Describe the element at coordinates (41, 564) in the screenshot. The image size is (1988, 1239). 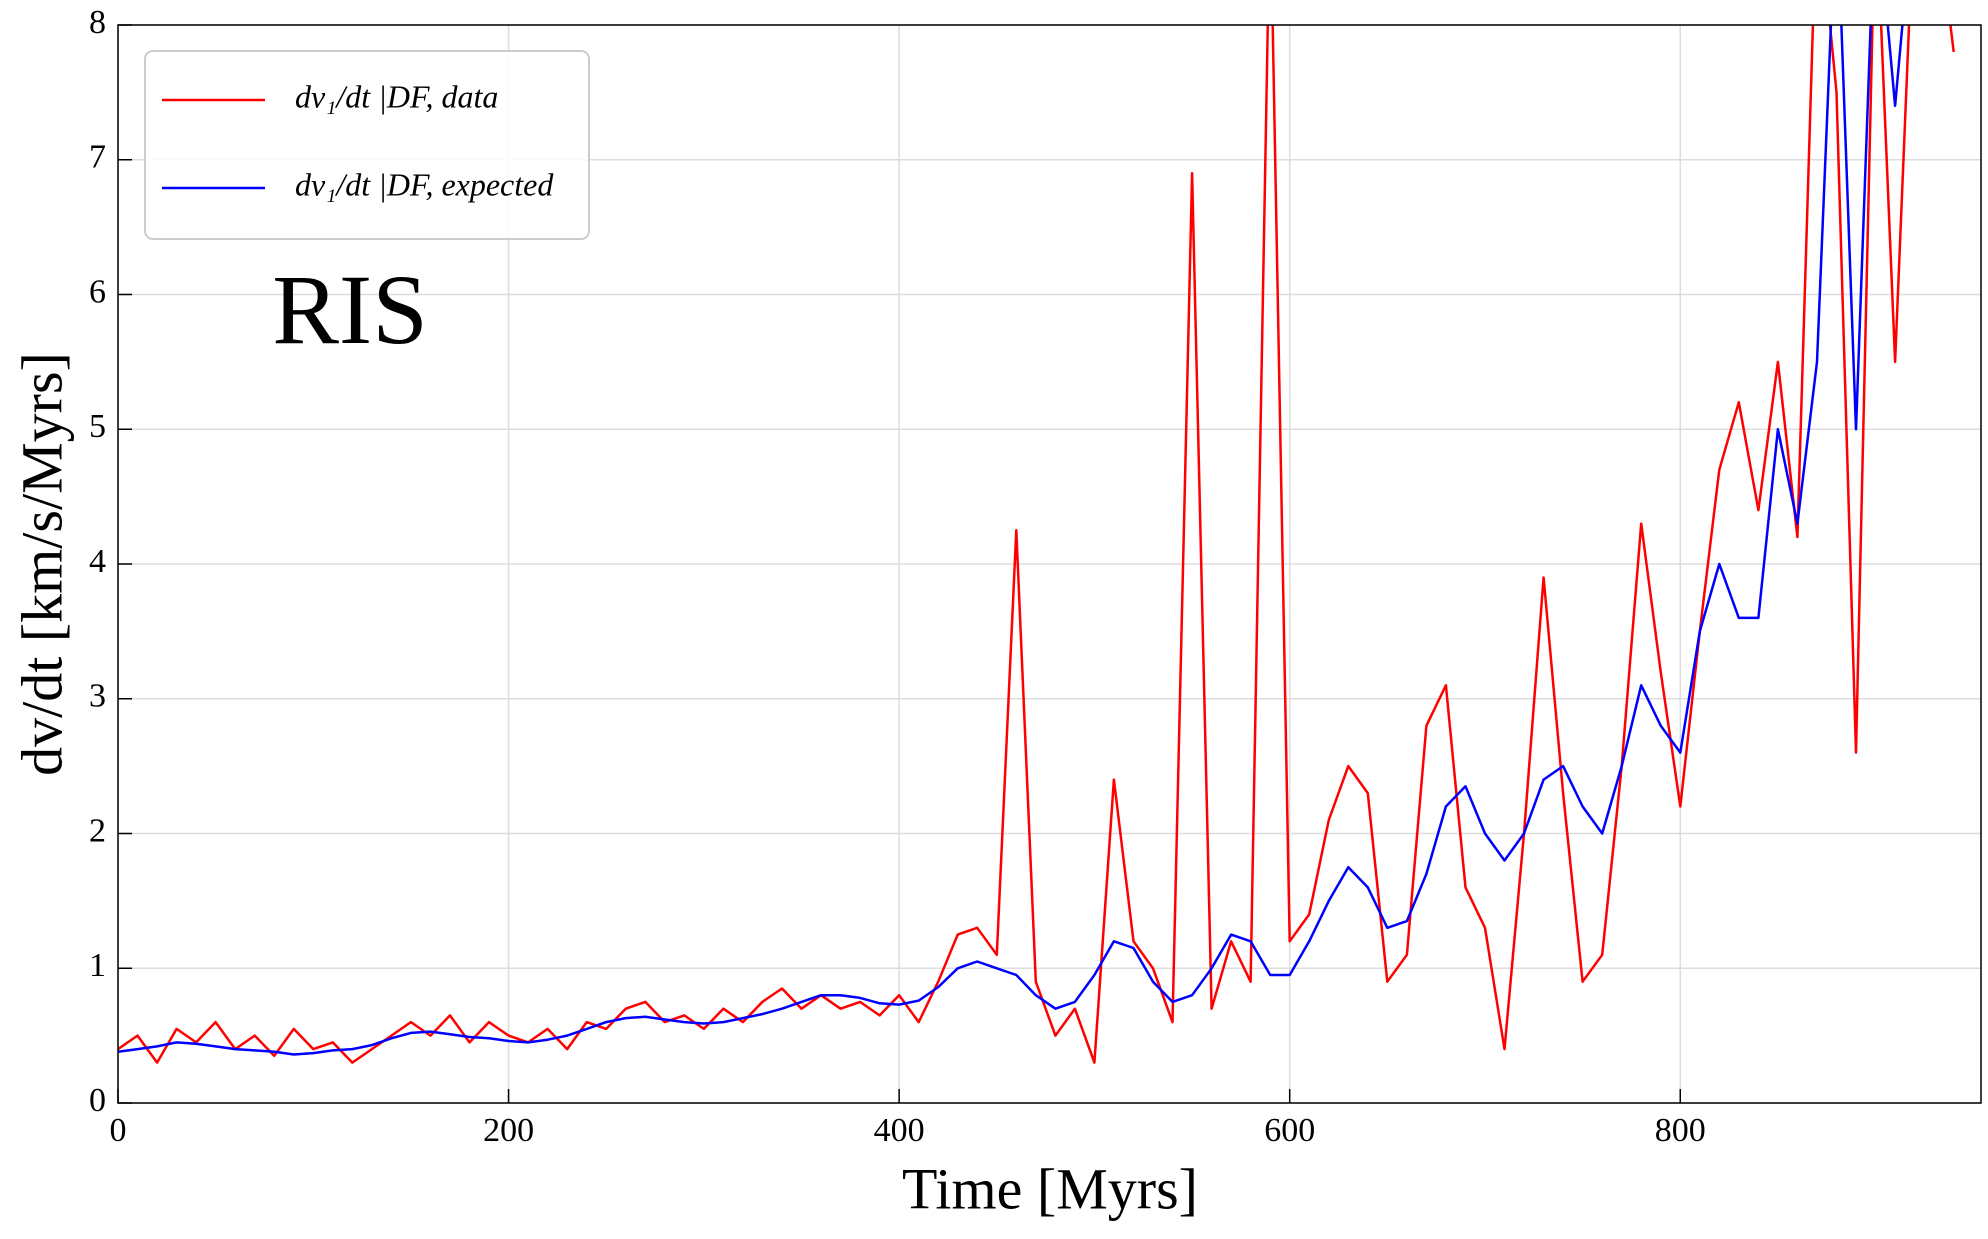
I see `y-axis-label: dv/dt [km/s/Myrs]` at that location.